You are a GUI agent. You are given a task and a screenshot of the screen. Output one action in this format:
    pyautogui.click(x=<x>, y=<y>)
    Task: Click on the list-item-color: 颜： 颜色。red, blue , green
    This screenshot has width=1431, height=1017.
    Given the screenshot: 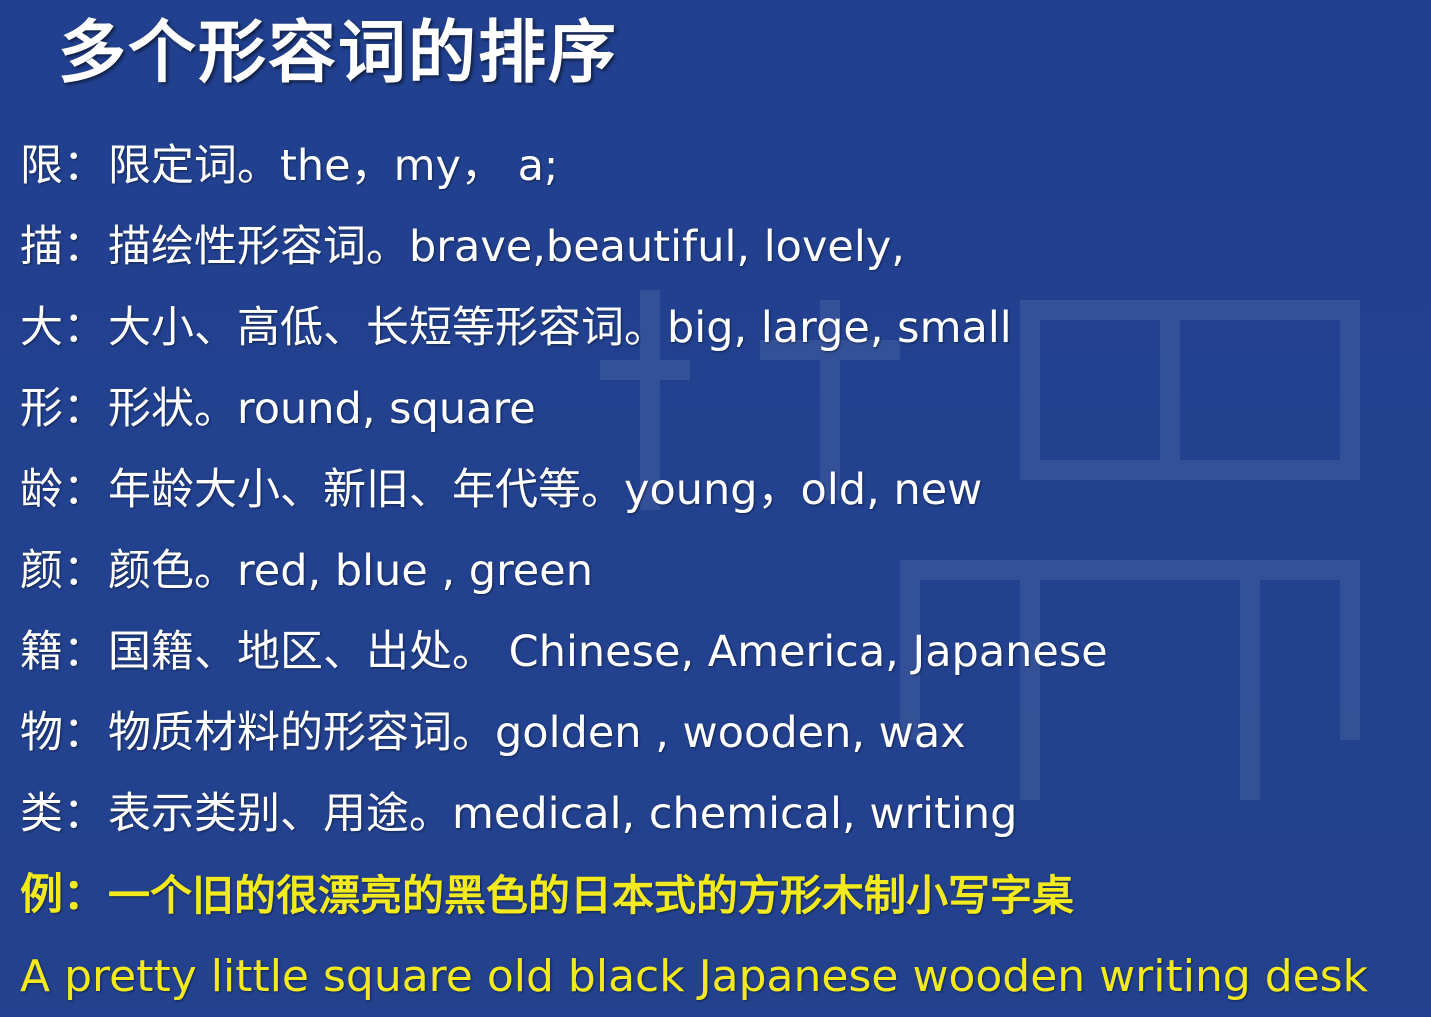 What is the action you would take?
    pyautogui.click(x=722, y=571)
    